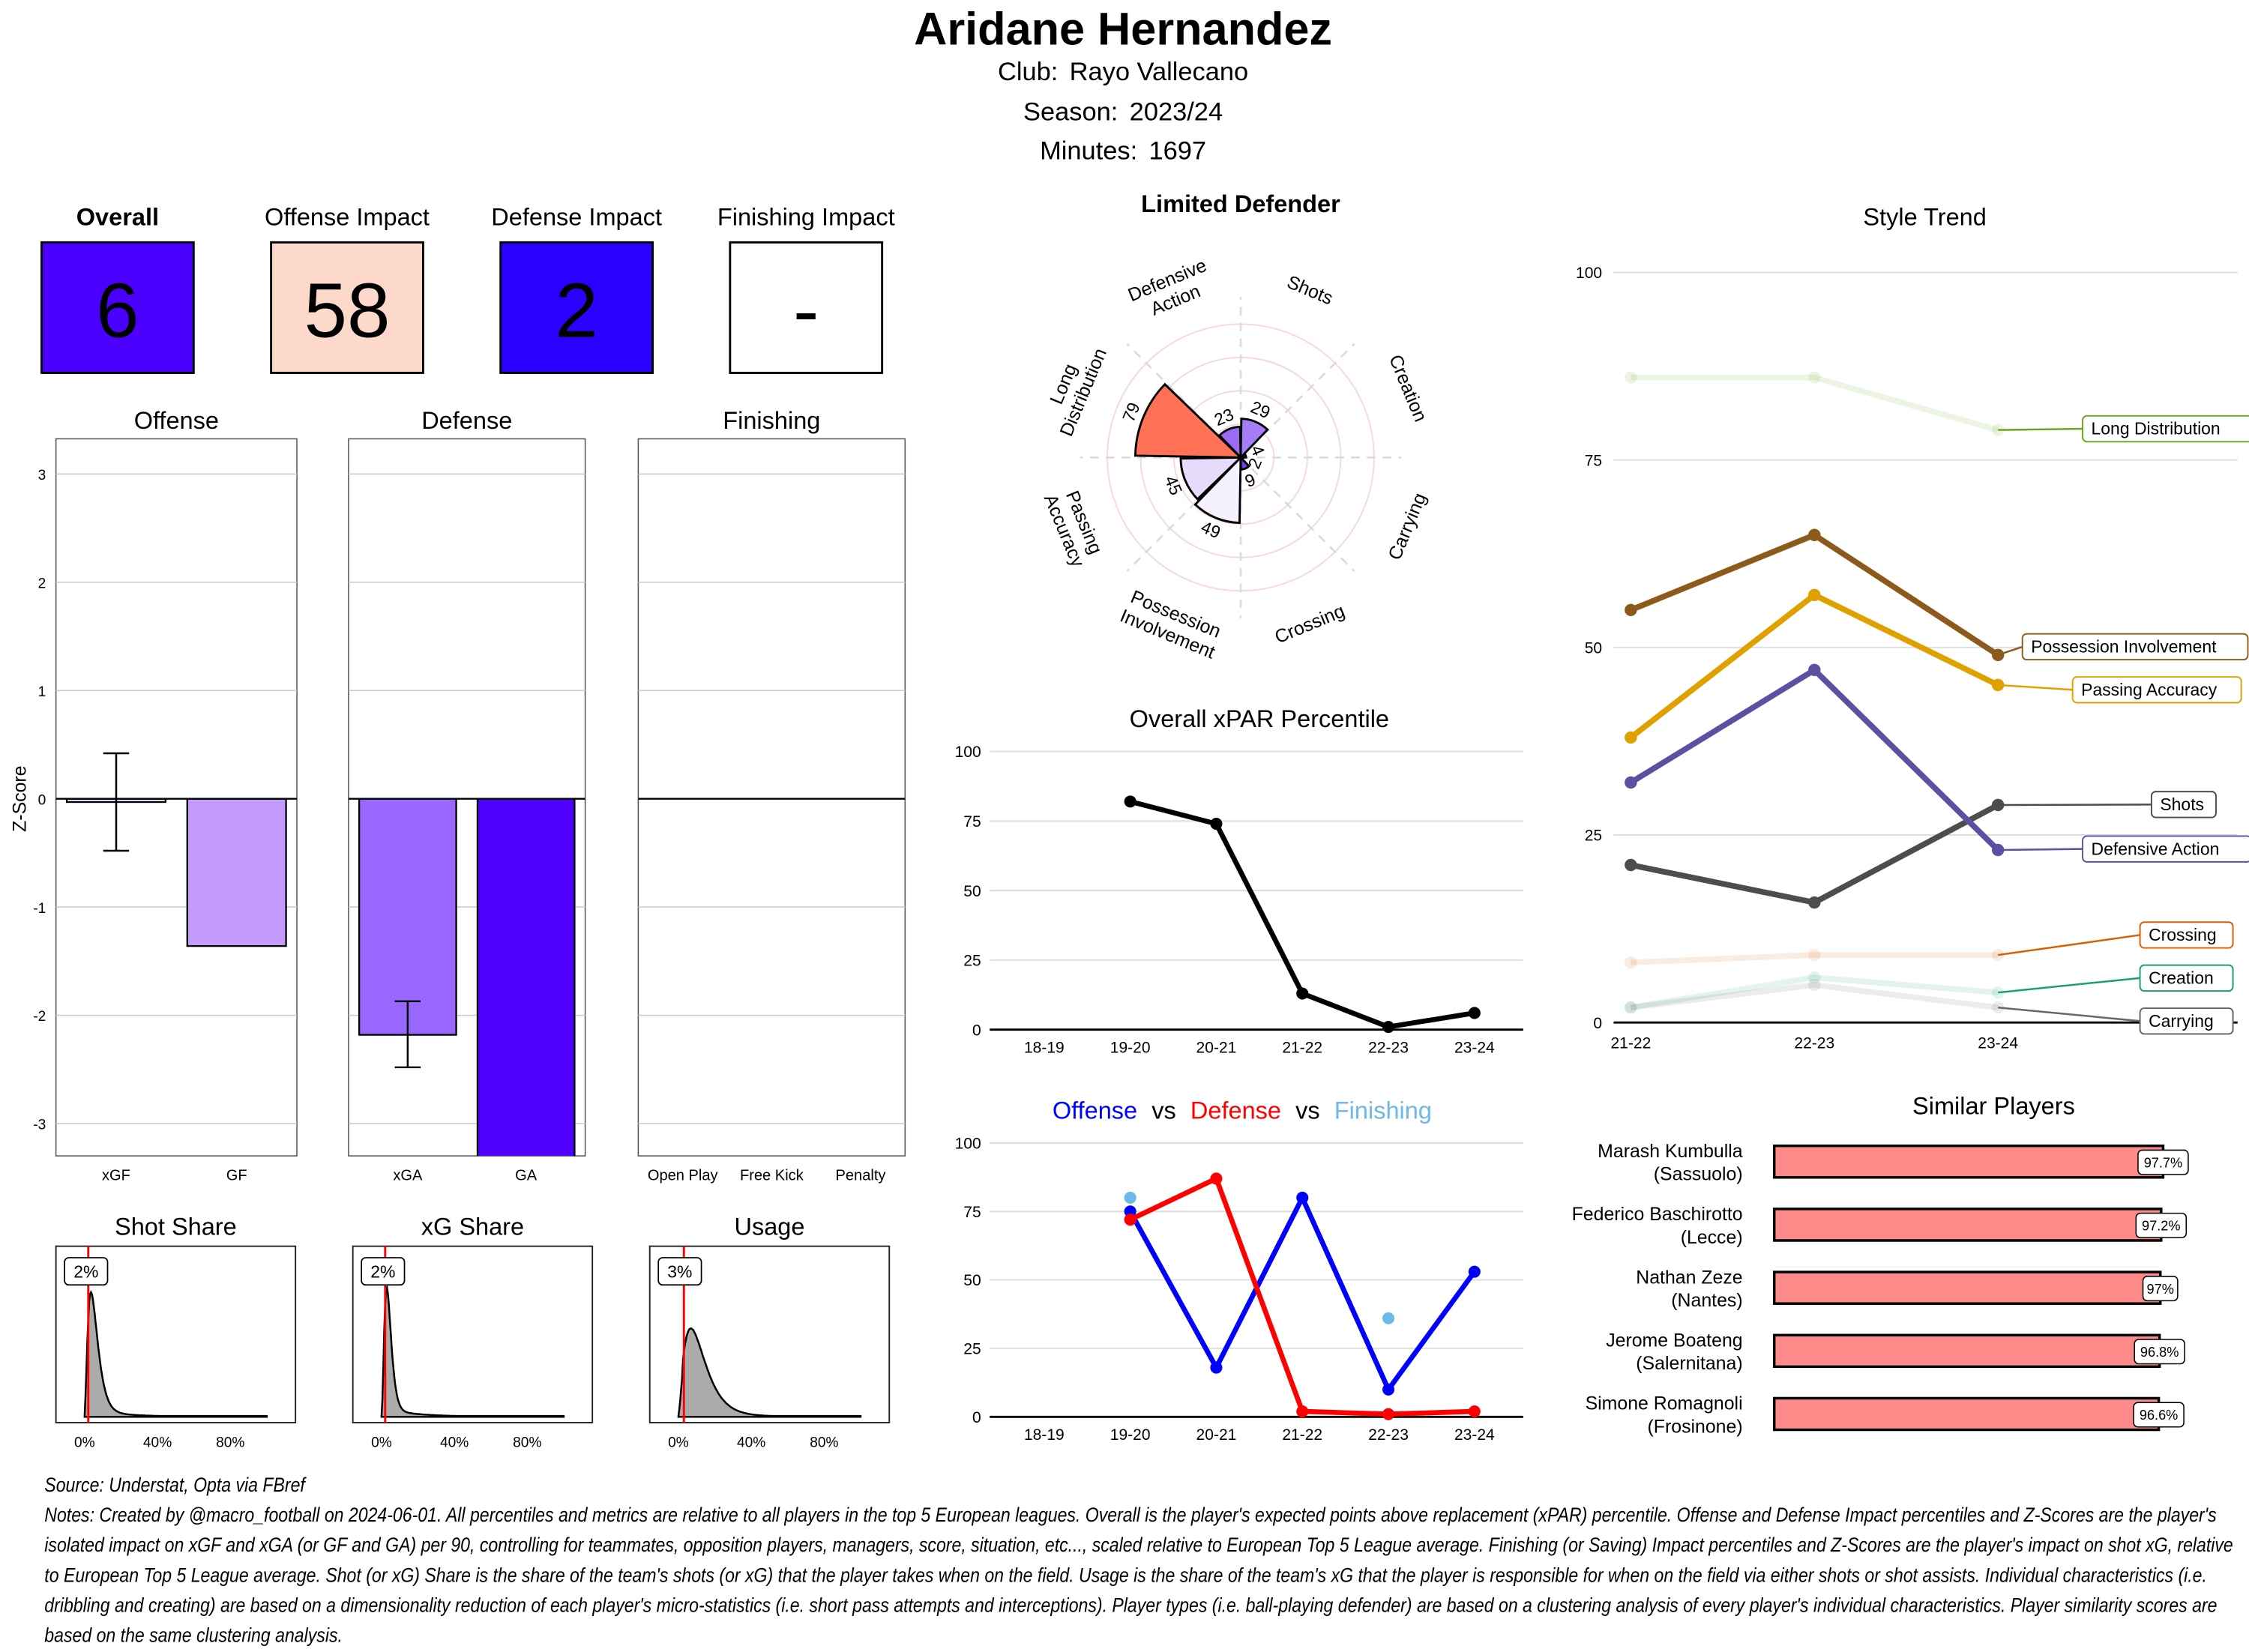  Describe the element at coordinates (1814, 1043) in the screenshot. I see `x-tick-label: 22-23` at that location.